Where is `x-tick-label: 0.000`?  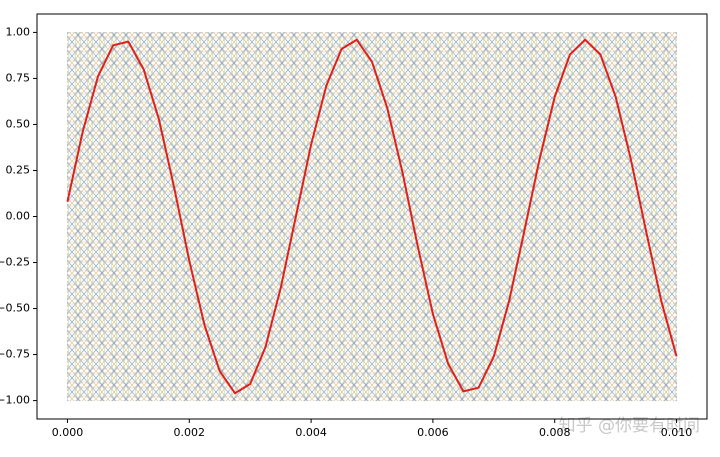 x-tick-label: 0.000 is located at coordinates (68, 432).